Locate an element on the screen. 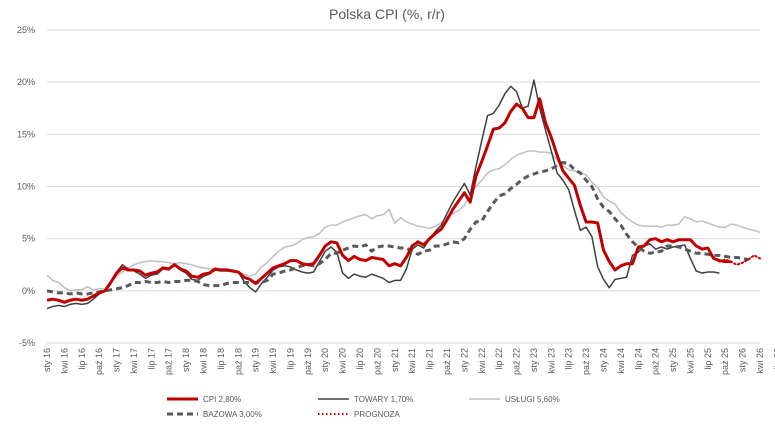  x-tick-label: kwi 18 is located at coordinates (204, 361).